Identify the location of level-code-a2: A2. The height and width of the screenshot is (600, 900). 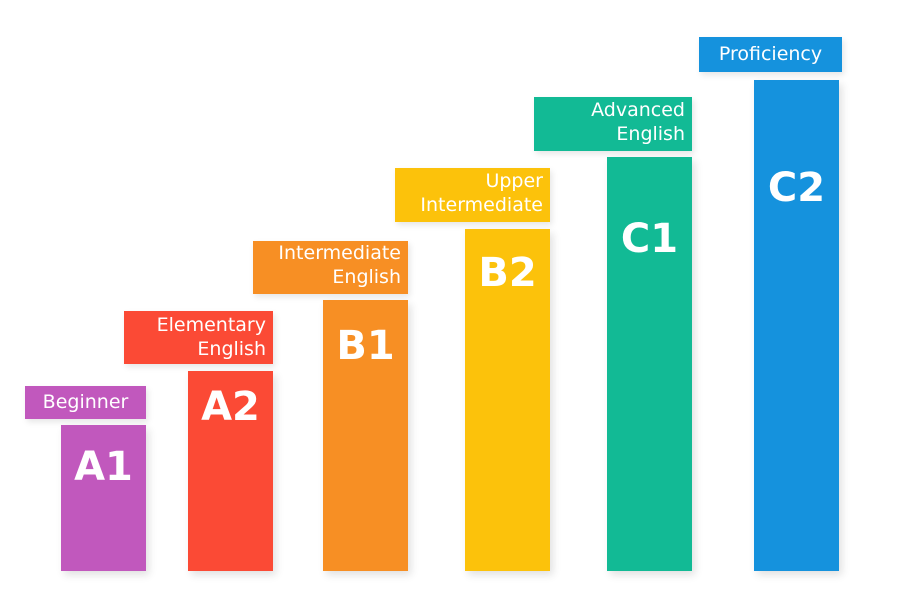
(230, 407).